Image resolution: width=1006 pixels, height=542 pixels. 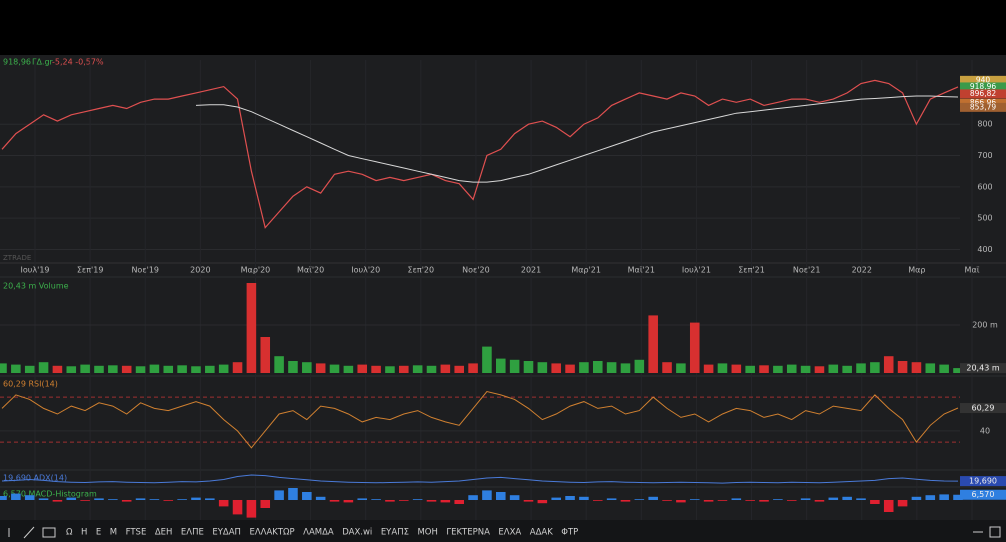 I want to click on toolbar-item: ΦΤΡ, so click(x=569, y=533).